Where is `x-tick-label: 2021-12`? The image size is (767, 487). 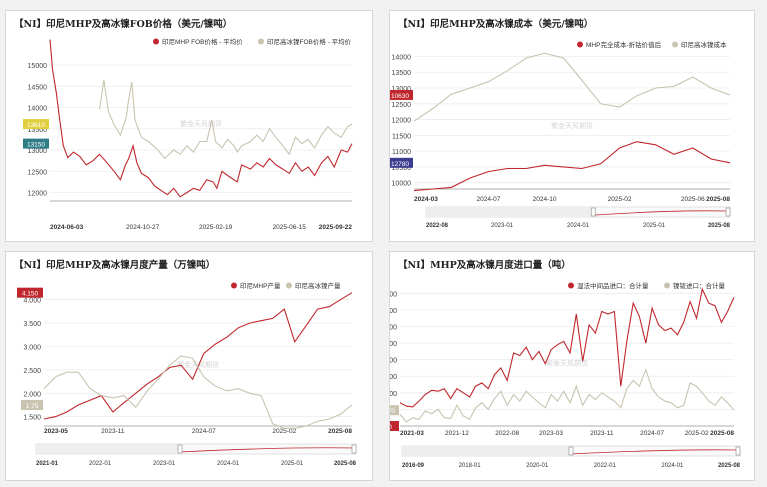 x-tick-label: 2021-12 is located at coordinates (457, 433).